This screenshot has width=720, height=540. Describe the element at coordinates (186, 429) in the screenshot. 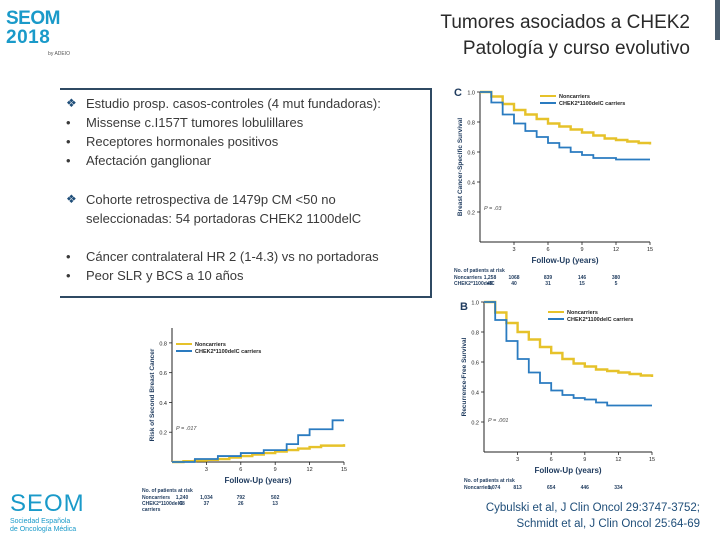

I see `p-value-label: P = .017` at that location.